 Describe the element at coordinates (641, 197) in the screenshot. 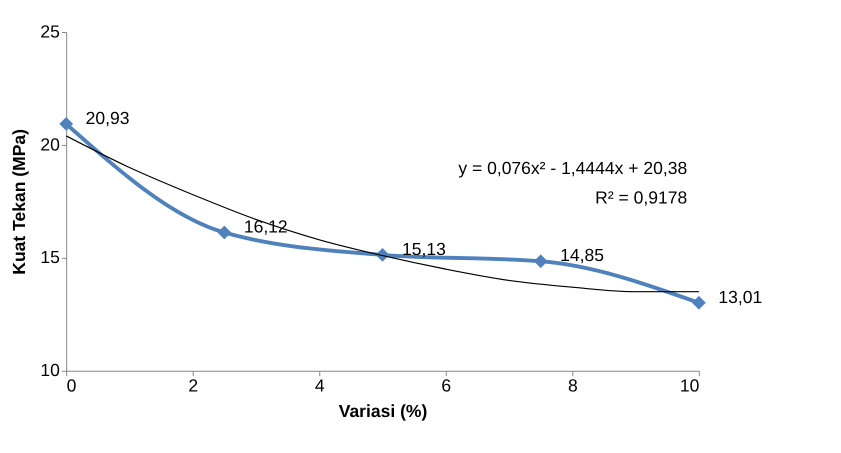

I see `annotation: R² = 0,9178` at that location.